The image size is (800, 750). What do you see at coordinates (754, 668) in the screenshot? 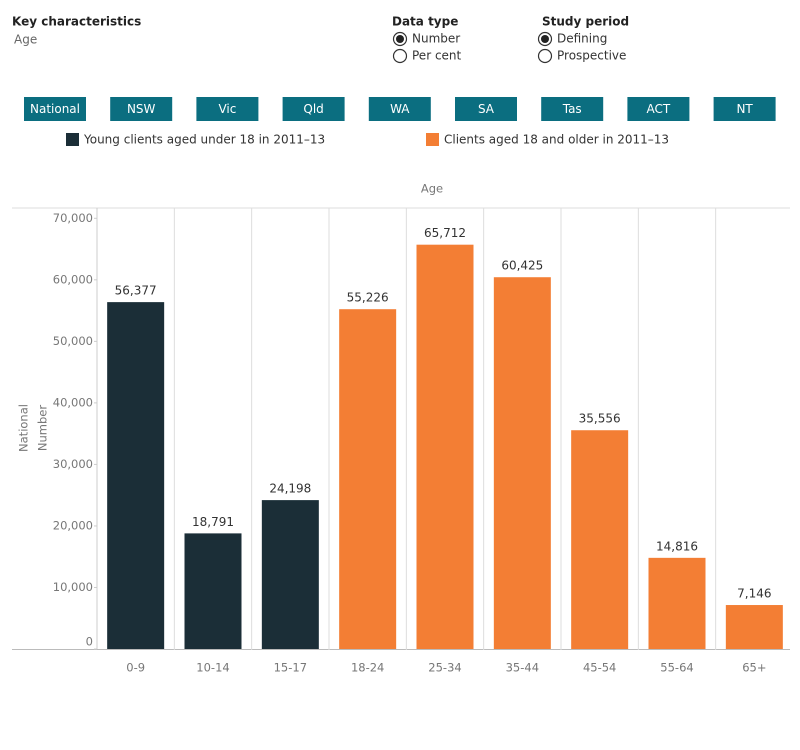
I see `x-tick-label: 65+` at bounding box center [754, 668].